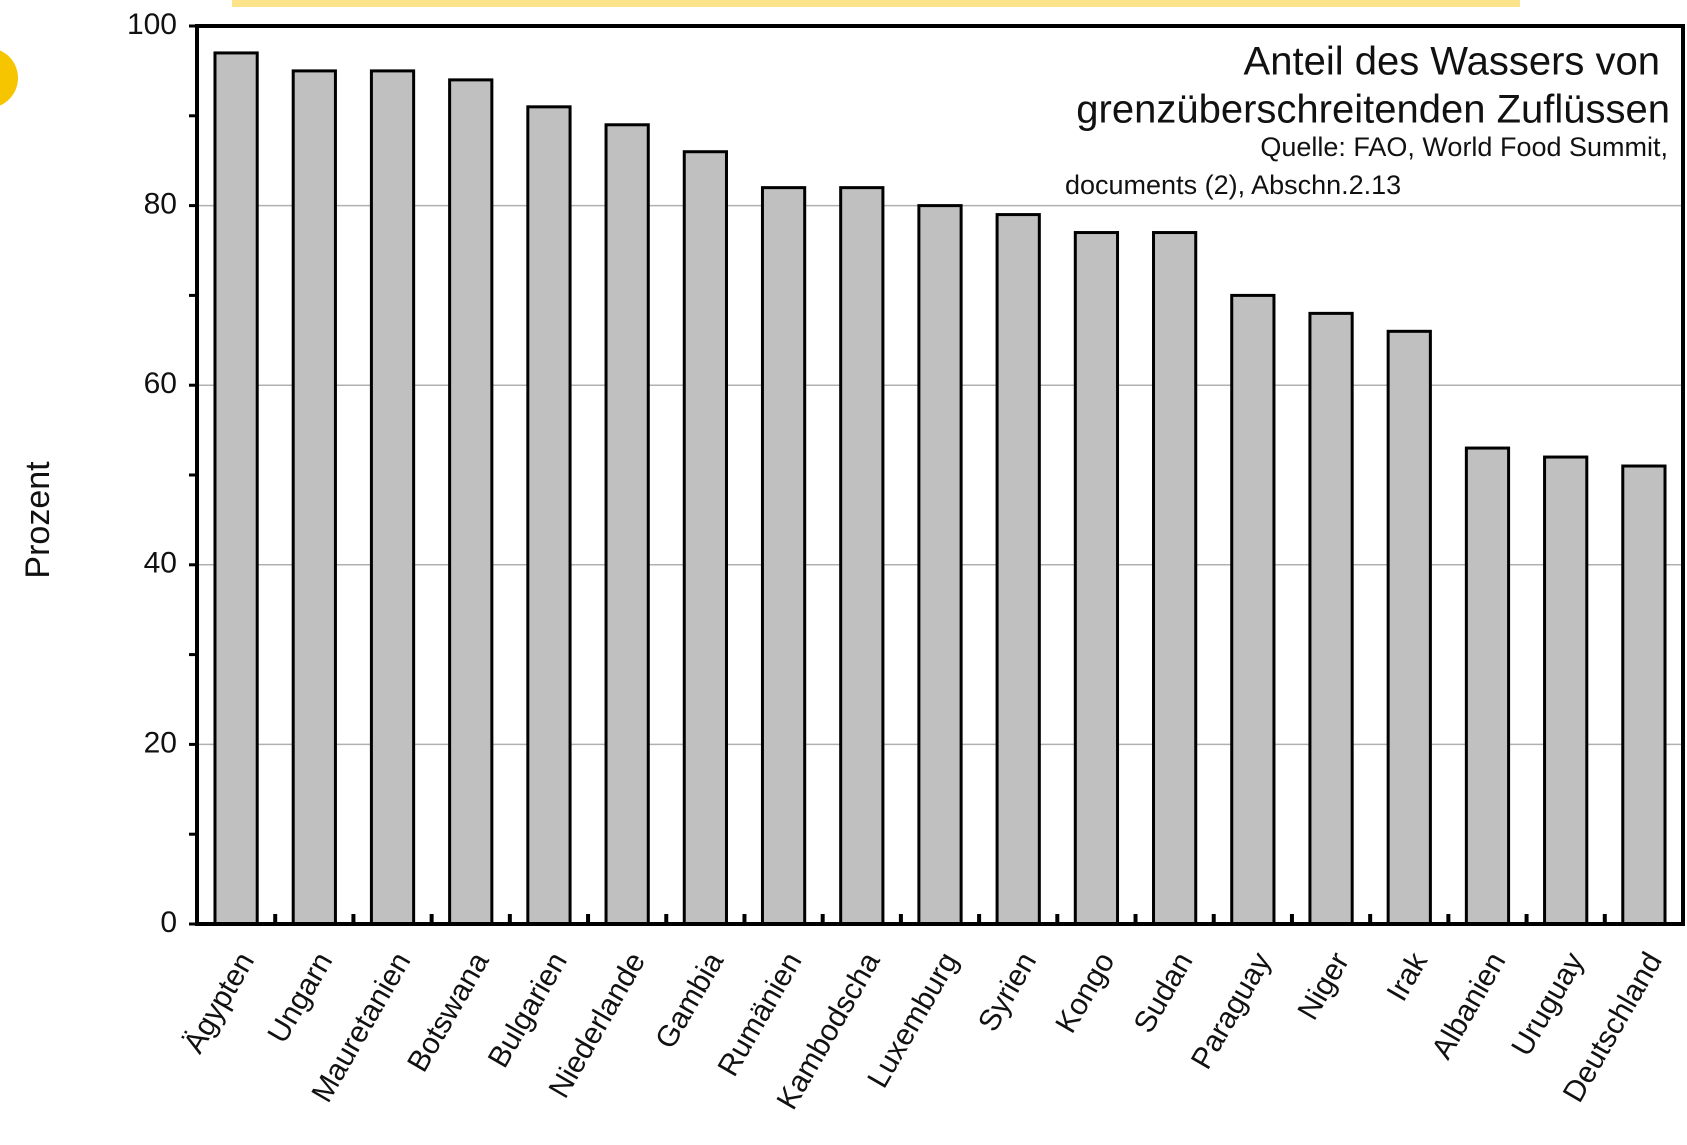 Image resolution: width=1687 pixels, height=1145 pixels. Describe the element at coordinates (528, 1010) in the screenshot. I see `x-tick-label: Bulgarien` at that location.